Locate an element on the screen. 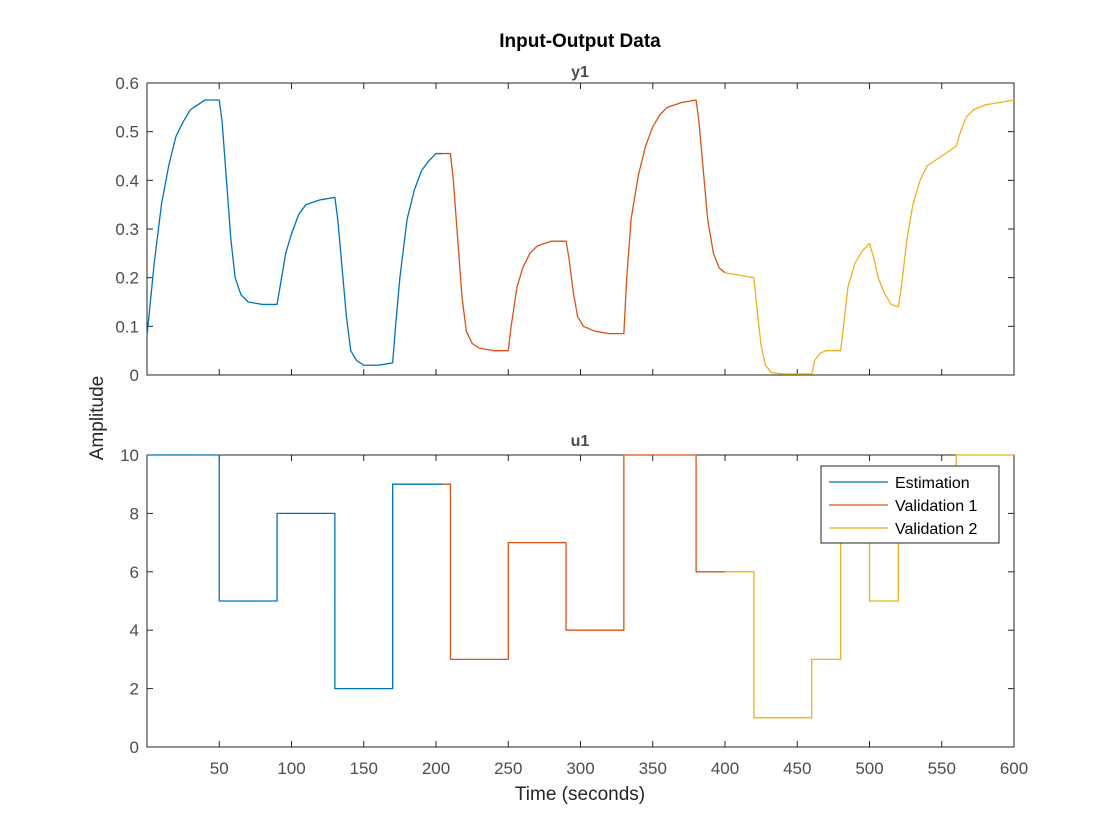  legend: Estimation Validation 1 Validation 2 is located at coordinates (910, 504).